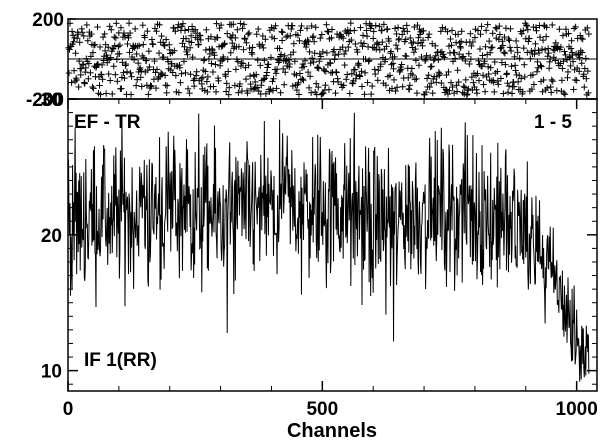  What do you see at coordinates (577, 409) in the screenshot?
I see `amp-x-tick-label: 1000` at bounding box center [577, 409].